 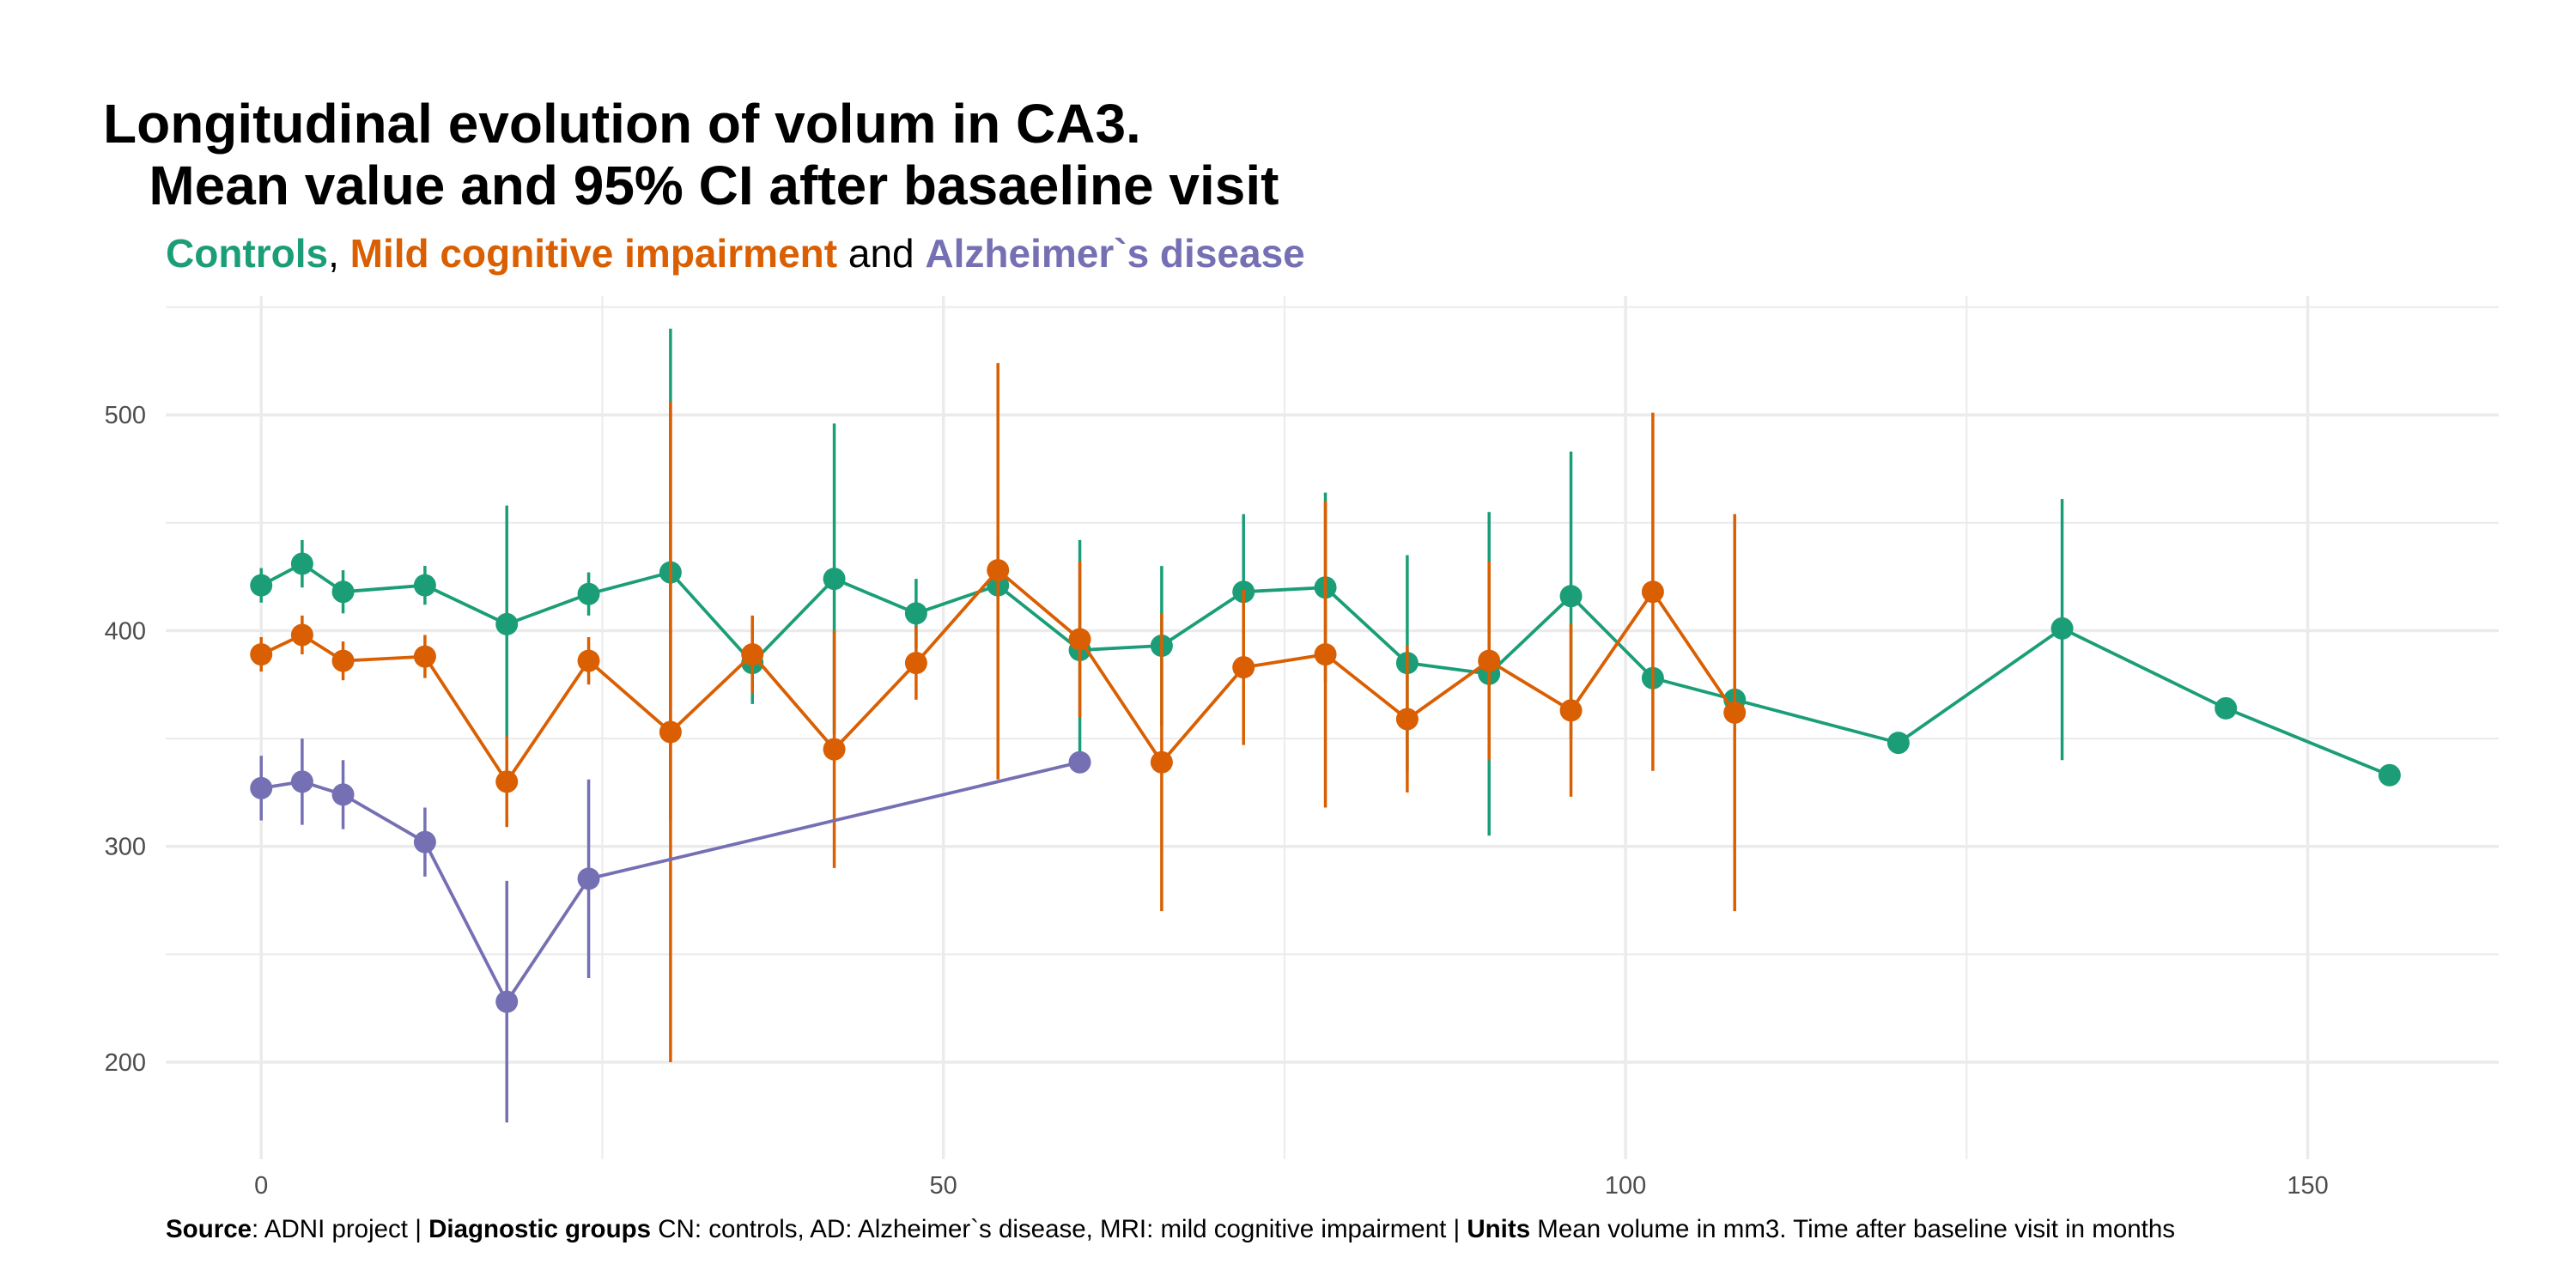 What do you see at coordinates (671, 930) in the screenshot?
I see `series-ad` at bounding box center [671, 930].